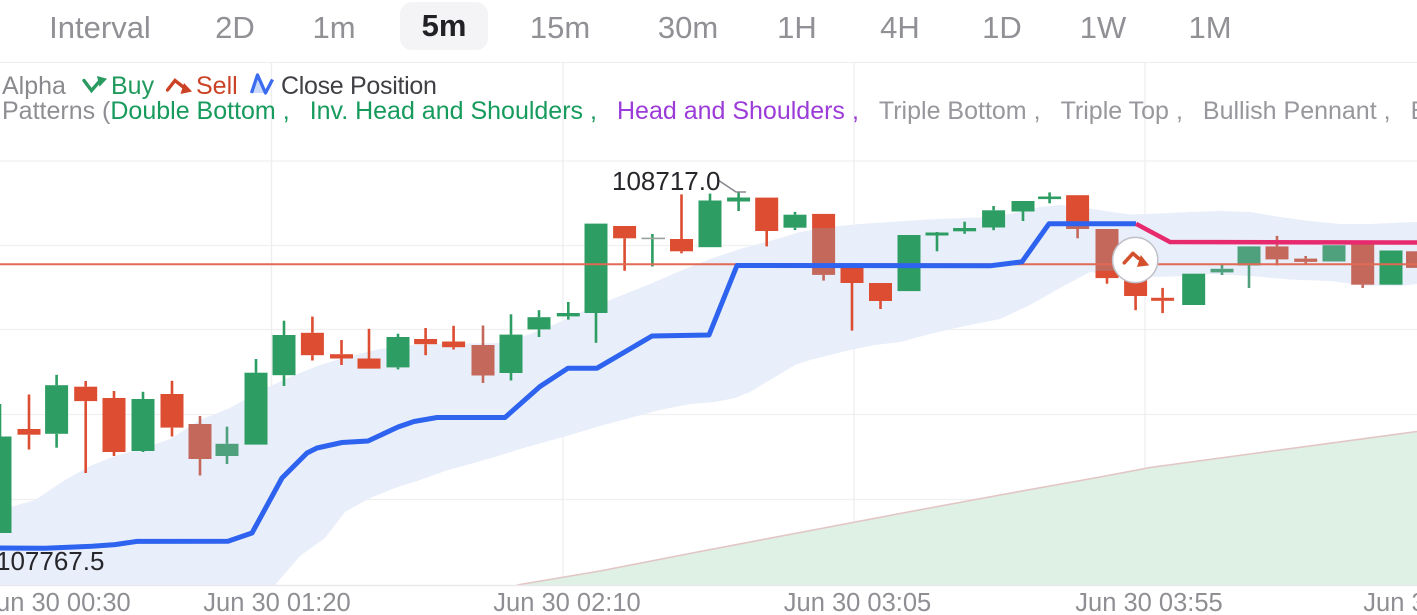 This screenshot has height=615, width=1417. I want to click on svg-text: 107767.5, so click(52, 561).